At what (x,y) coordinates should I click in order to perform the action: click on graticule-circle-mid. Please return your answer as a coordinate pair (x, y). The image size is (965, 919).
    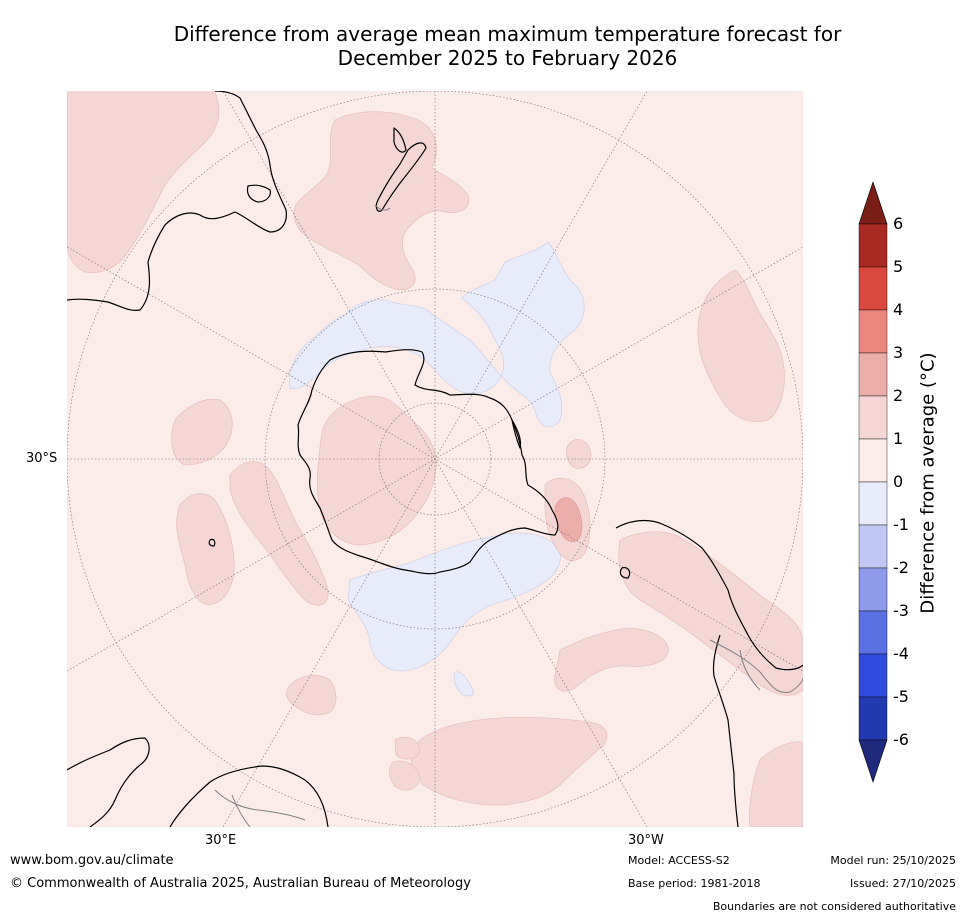
    Looking at the image, I should click on (435, 459).